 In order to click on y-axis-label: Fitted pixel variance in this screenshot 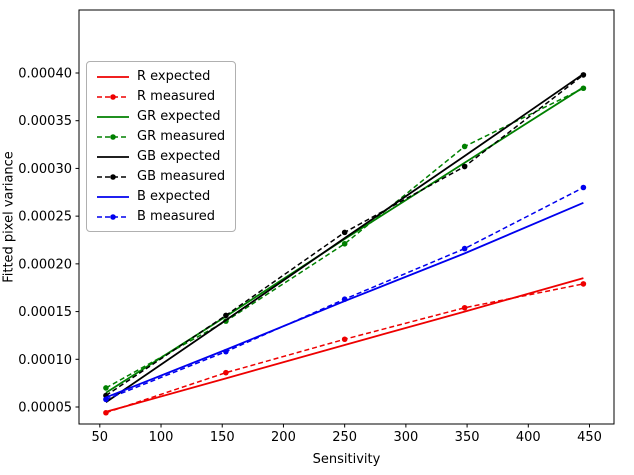, I will do `click(9, 217)`.